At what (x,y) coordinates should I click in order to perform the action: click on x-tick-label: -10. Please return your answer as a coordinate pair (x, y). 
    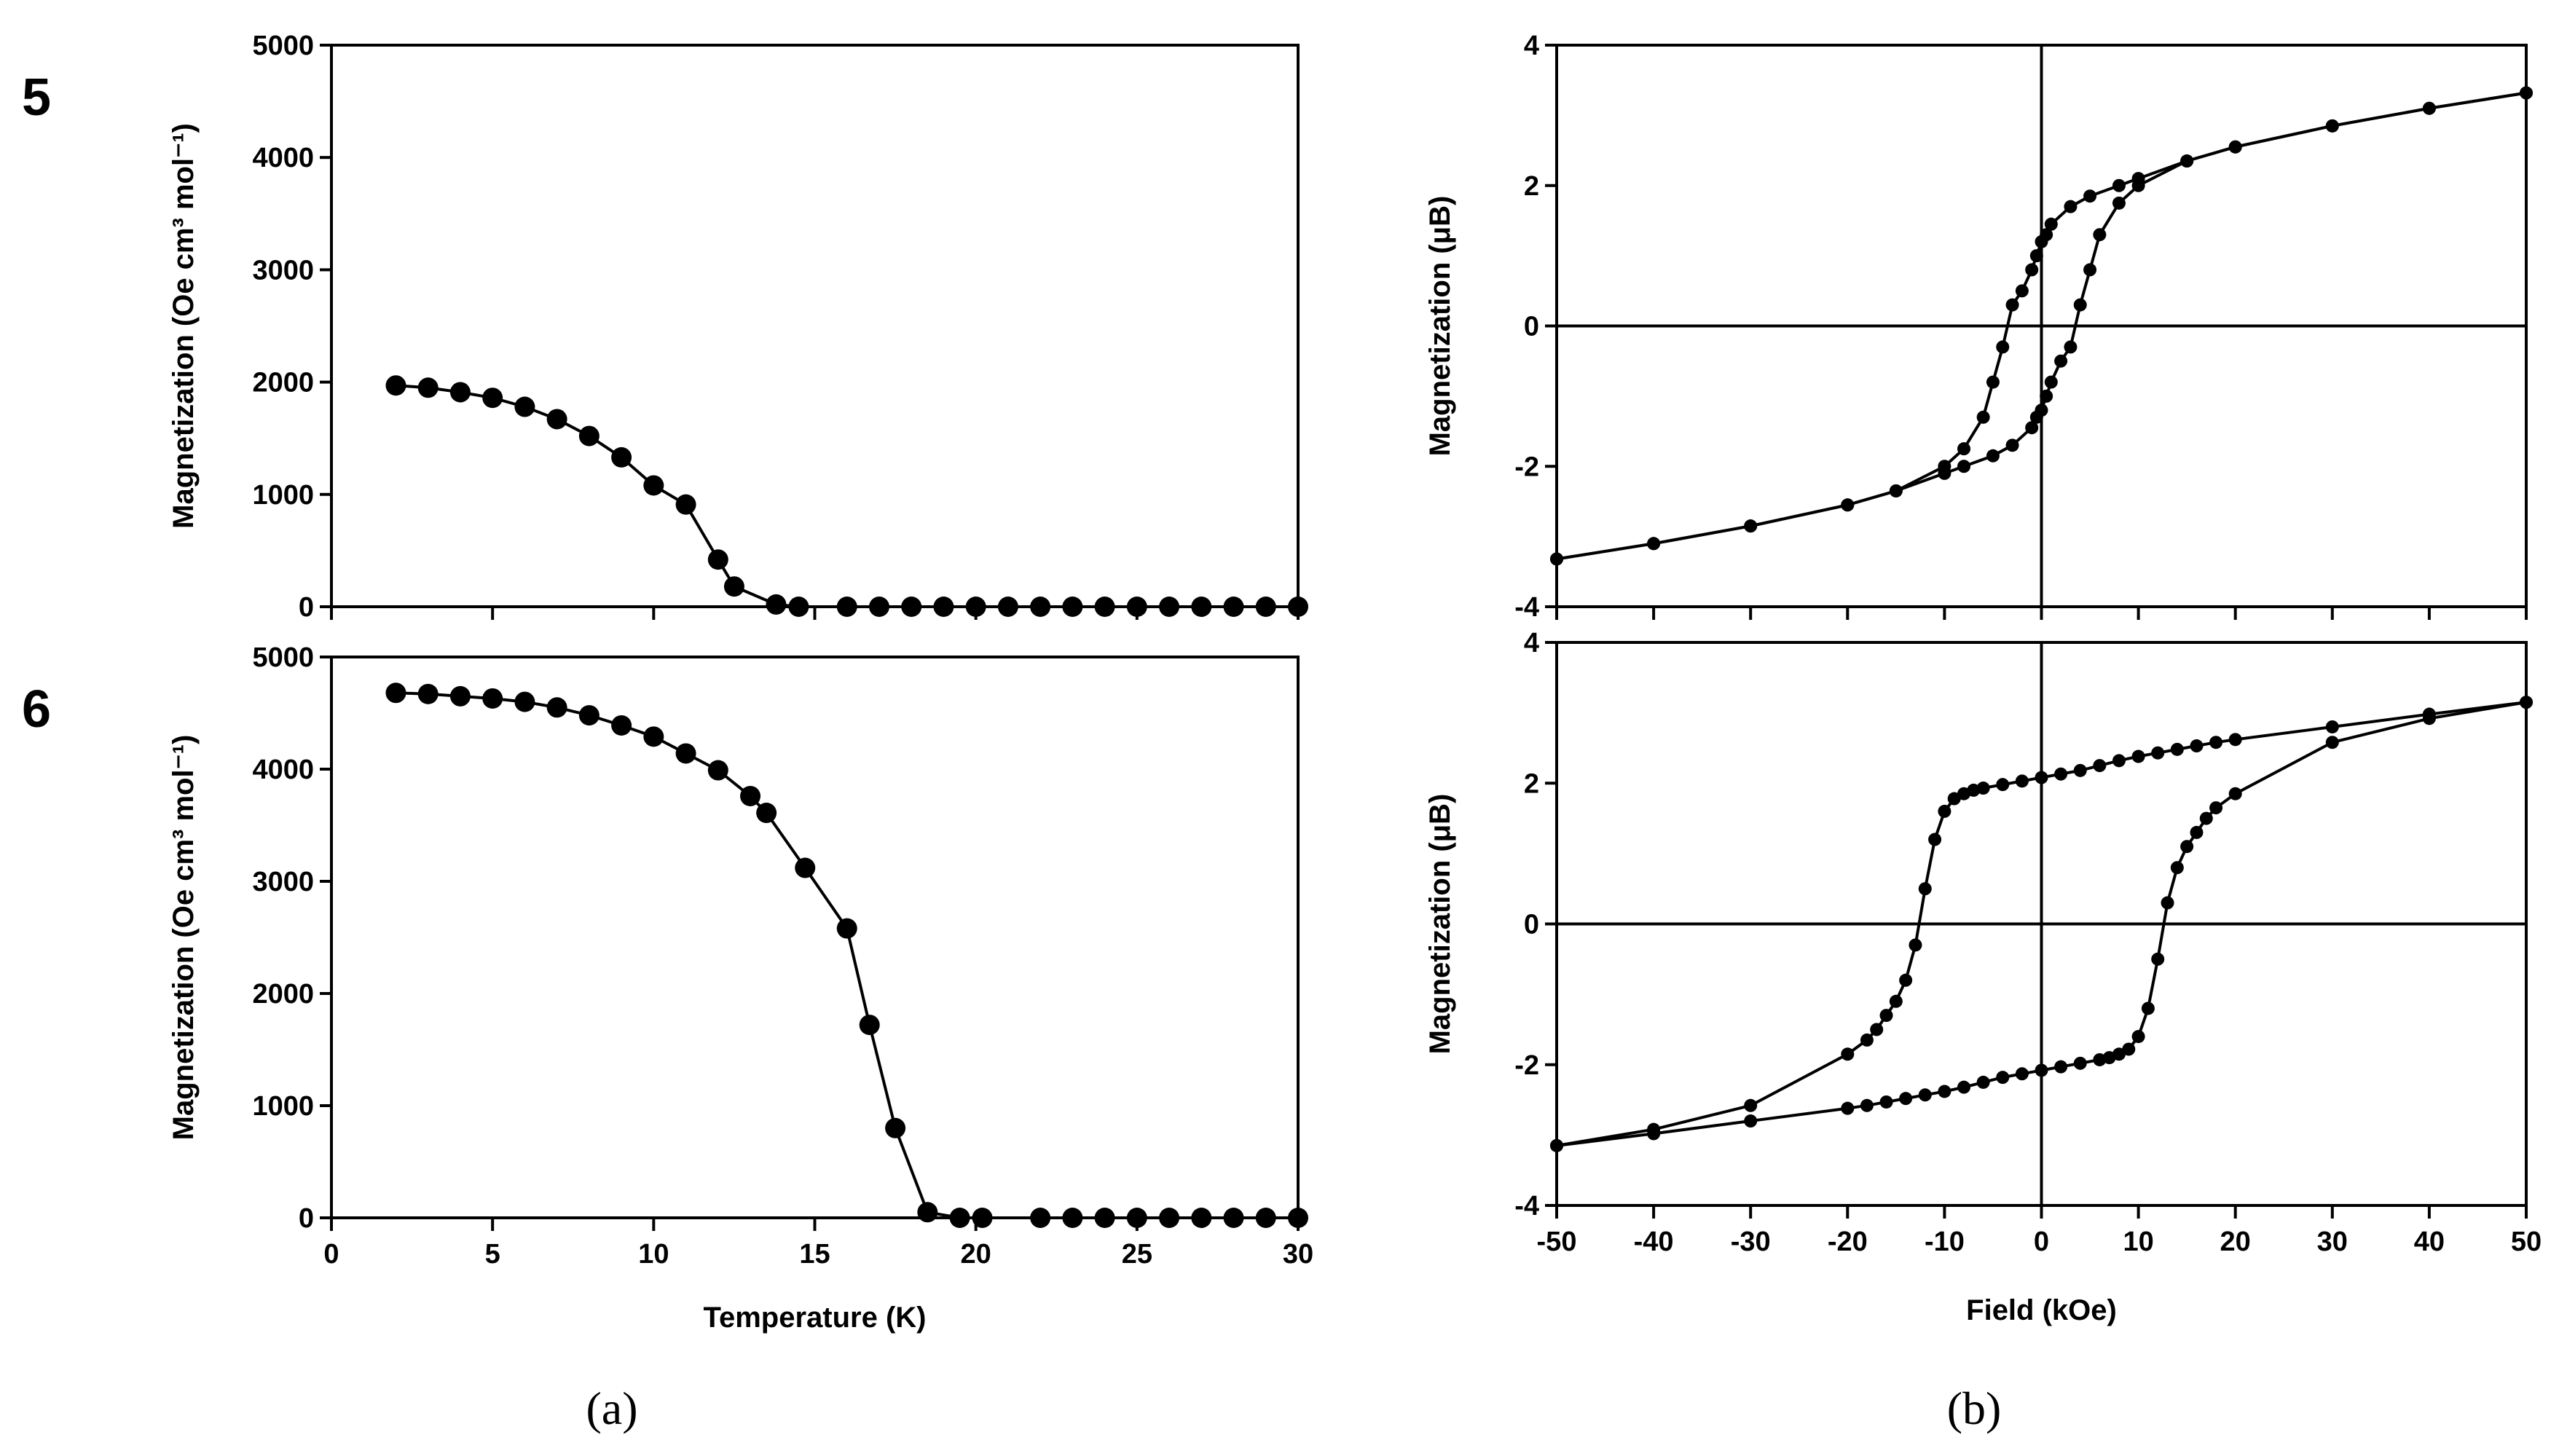
    Looking at the image, I should click on (1945, 1242).